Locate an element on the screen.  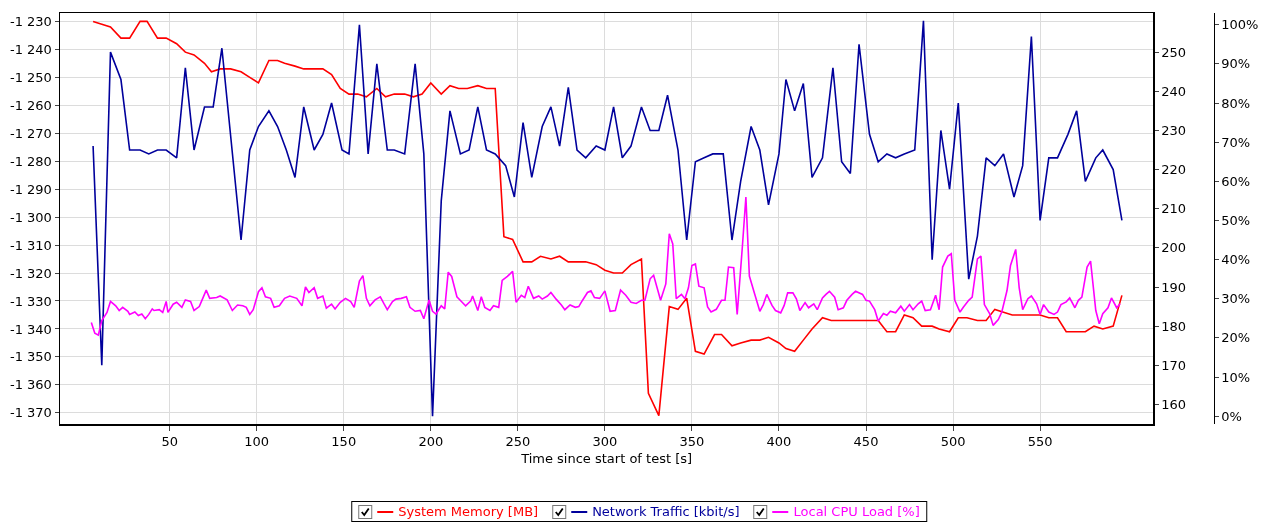
legend-label: Network Traffic [kbit/s] is located at coordinates (666, 511).